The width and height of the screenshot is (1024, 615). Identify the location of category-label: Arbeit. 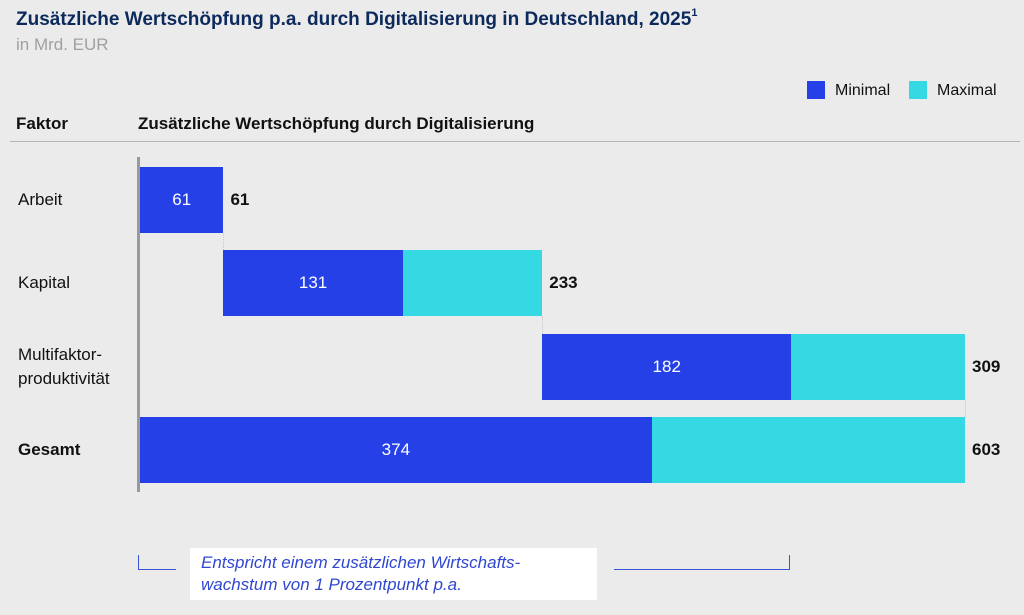
(40, 199).